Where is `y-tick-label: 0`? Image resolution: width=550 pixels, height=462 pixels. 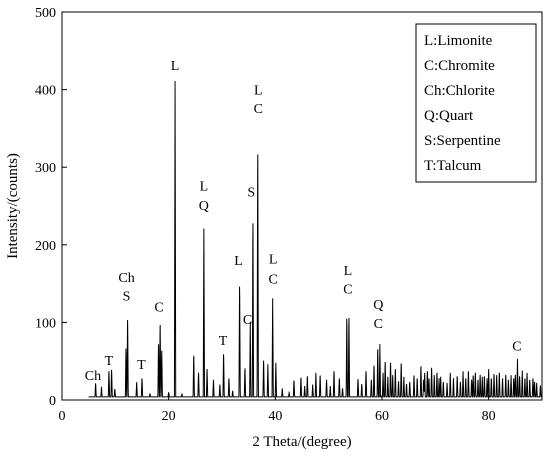
y-tick-label: 0 is located at coordinates (52, 401).